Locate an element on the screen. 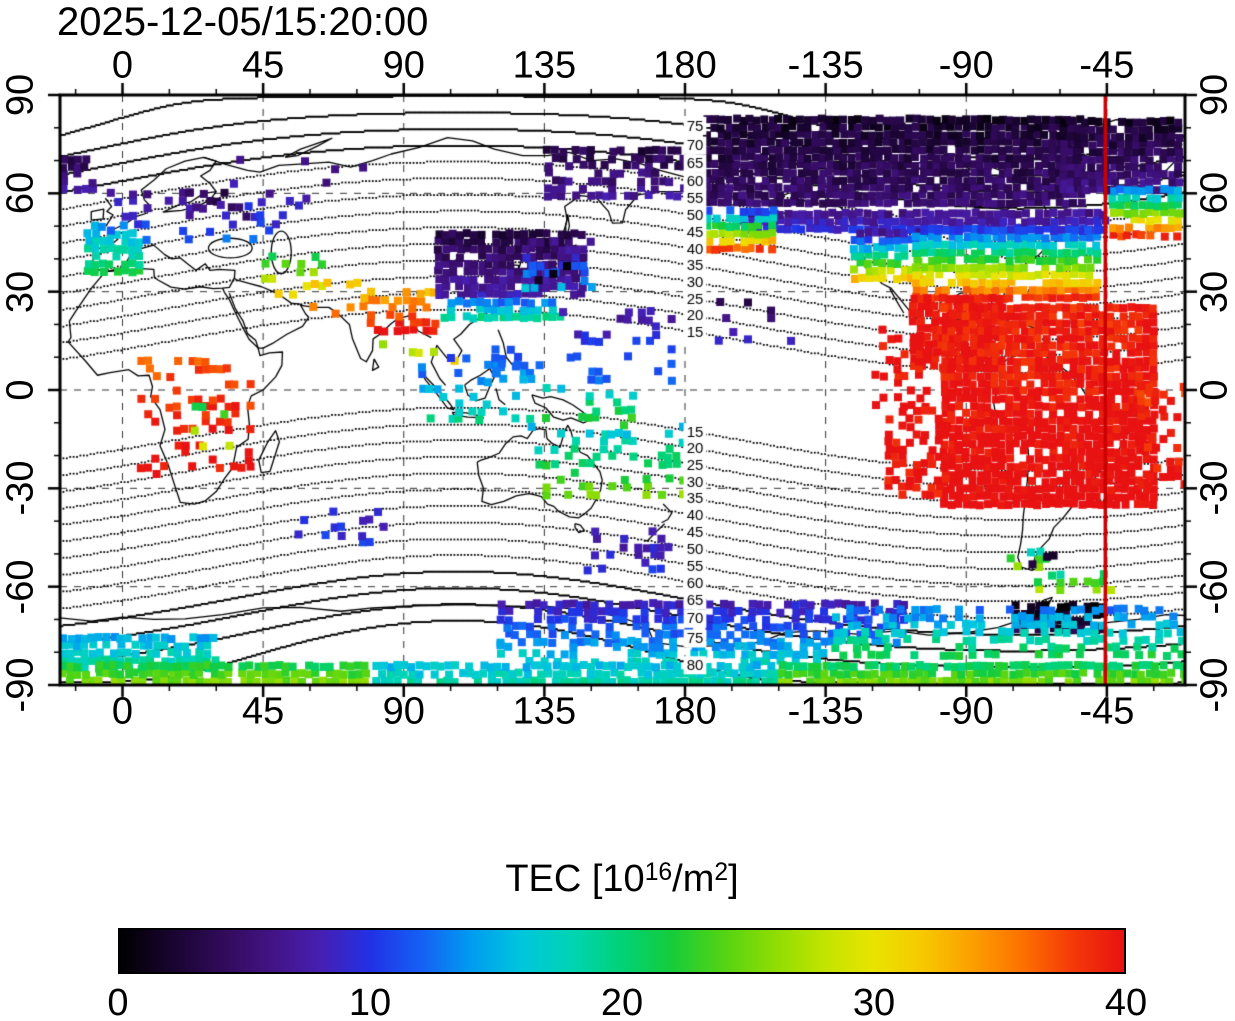 The height and width of the screenshot is (1021, 1235). lat-tick-label-left-30: 30 is located at coordinates (21, 291).